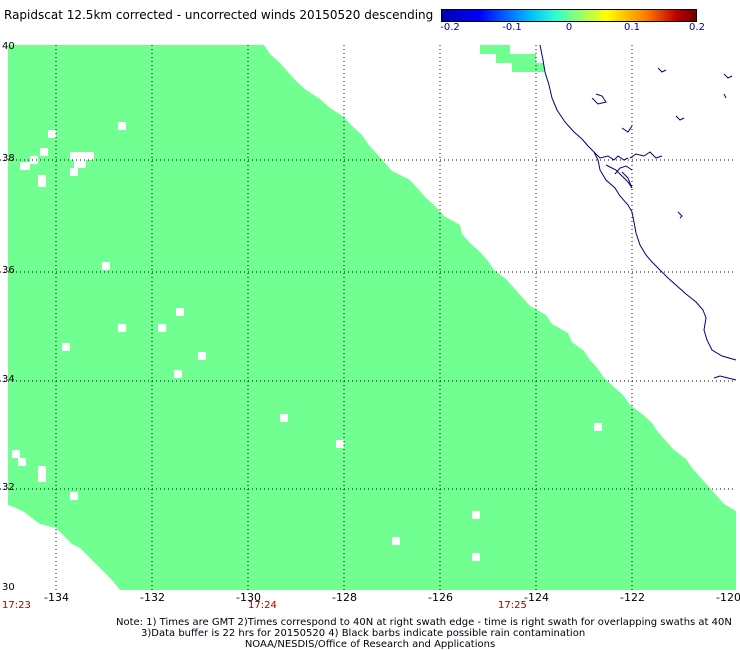 The height and width of the screenshot is (650, 740). I want to click on lat-label-38: 38, so click(8, 158).